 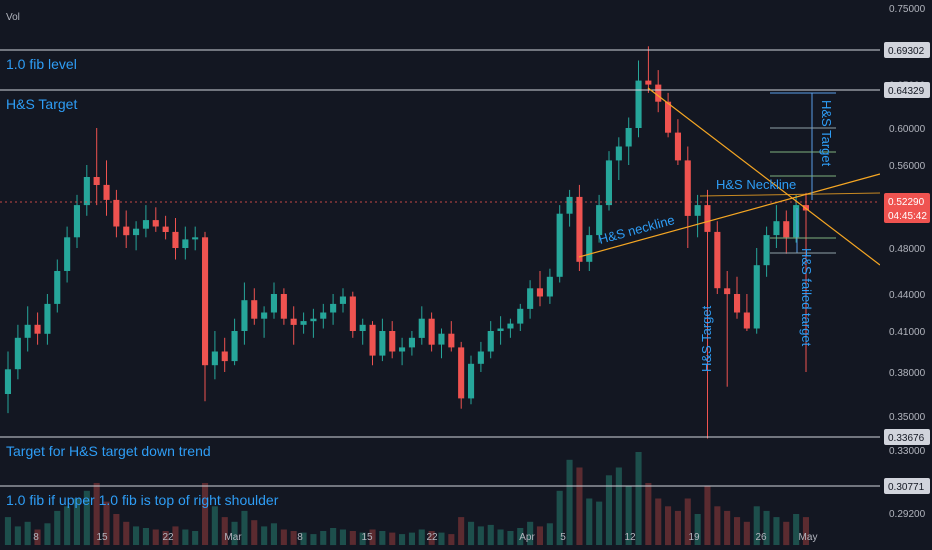 What do you see at coordinates (907, 129) in the screenshot?
I see `y-tick-label: 0.60000` at bounding box center [907, 129].